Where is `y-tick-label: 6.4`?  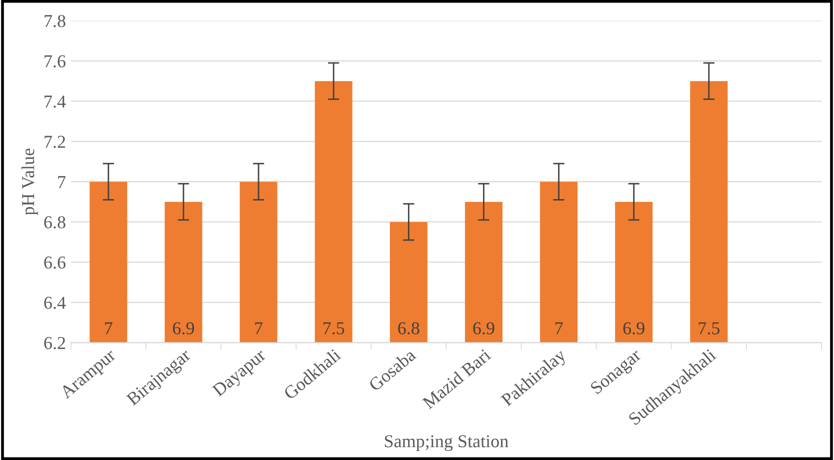
y-tick-label: 6.4 is located at coordinates (55, 302).